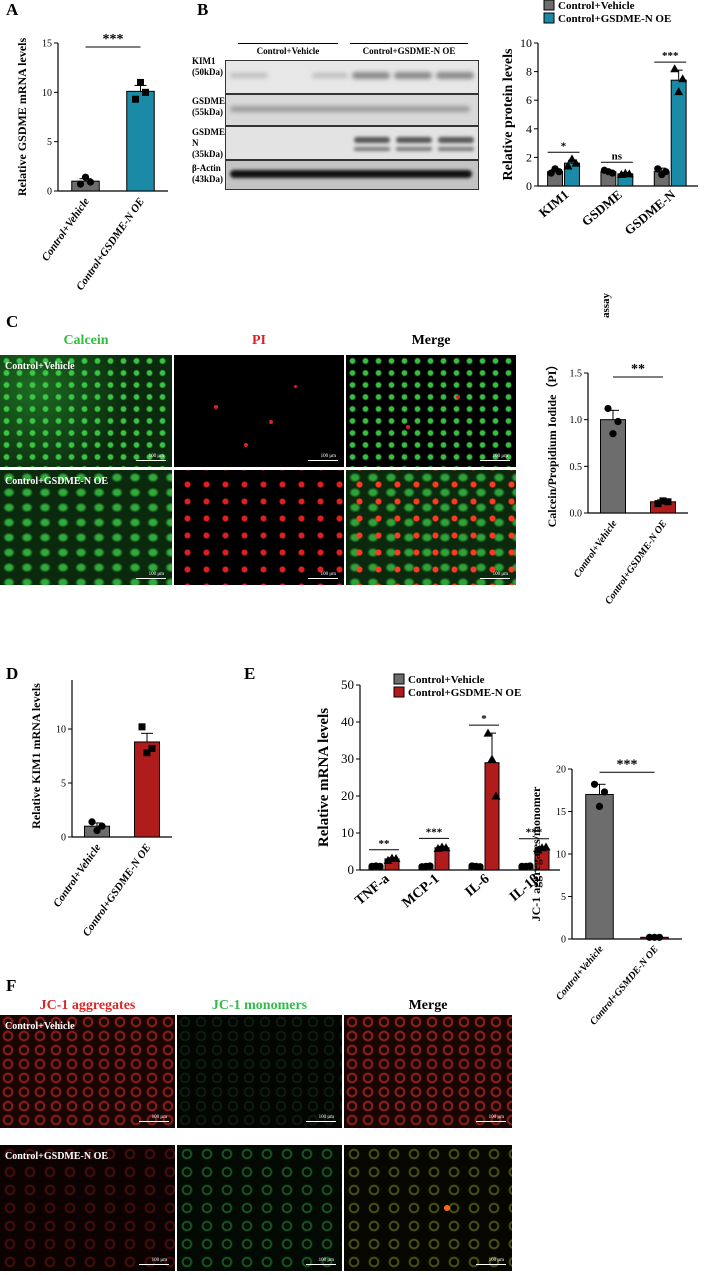 Image resolution: width=712 pixels, height=1275 pixels. Describe the element at coordinates (478, 886) in the screenshot. I see `x-tick-label: IL-6` at that location.